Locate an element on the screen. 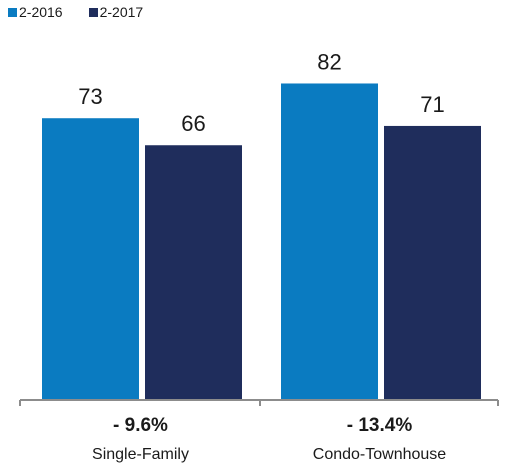  category-label: Condo-Townhouse is located at coordinates (380, 454).